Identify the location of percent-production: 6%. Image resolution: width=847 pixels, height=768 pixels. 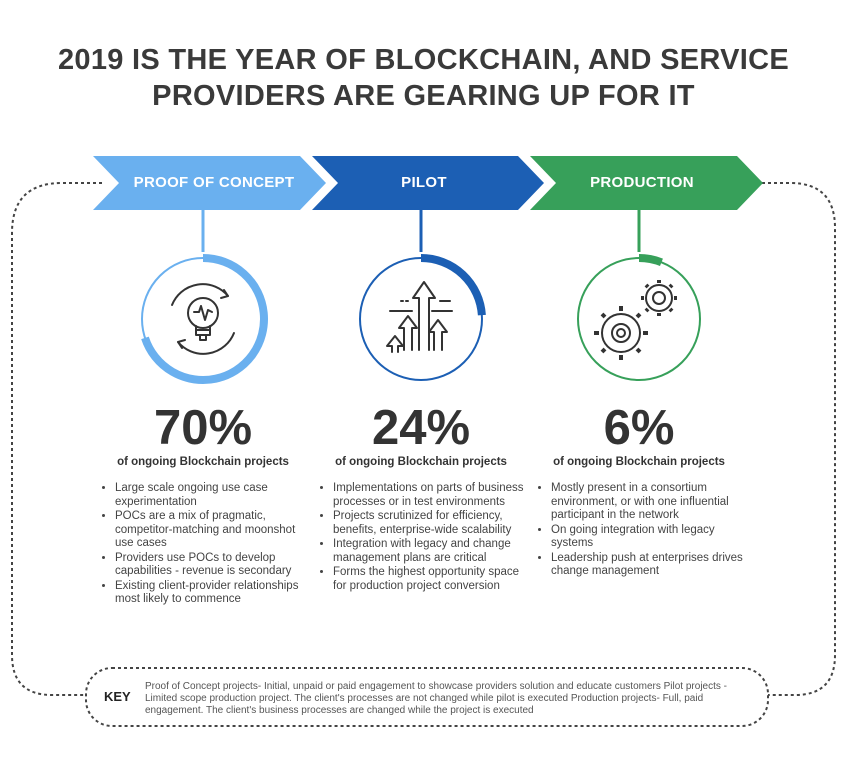
(639, 428).